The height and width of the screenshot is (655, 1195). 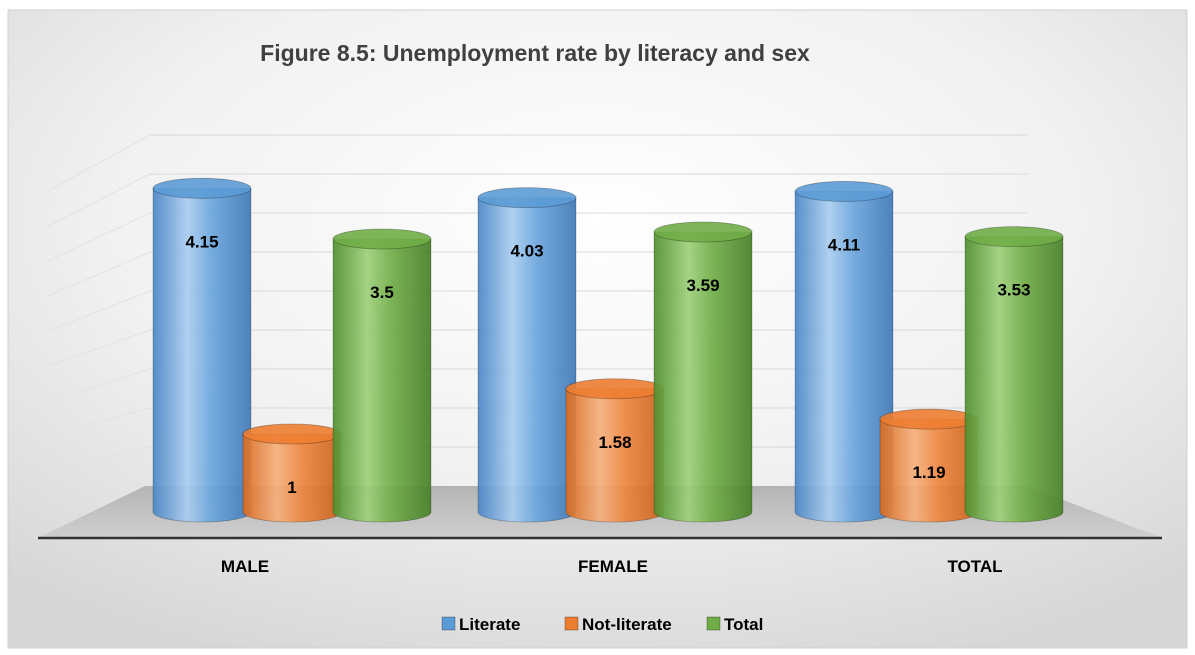 I want to click on bar-not-literate-total: 1.19, so click(x=929, y=465).